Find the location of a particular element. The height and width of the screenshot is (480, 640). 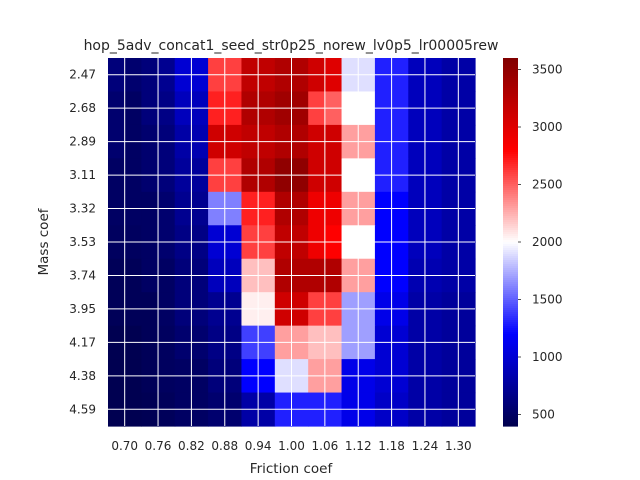

x-tick-label: 0.88 is located at coordinates (224, 446).